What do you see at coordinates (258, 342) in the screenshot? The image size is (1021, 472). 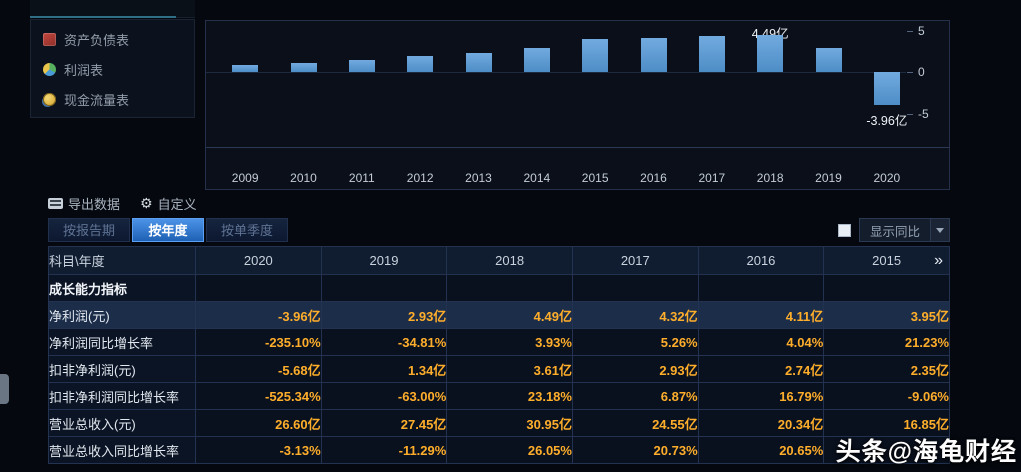 I see `cell-value: -235.10%` at bounding box center [258, 342].